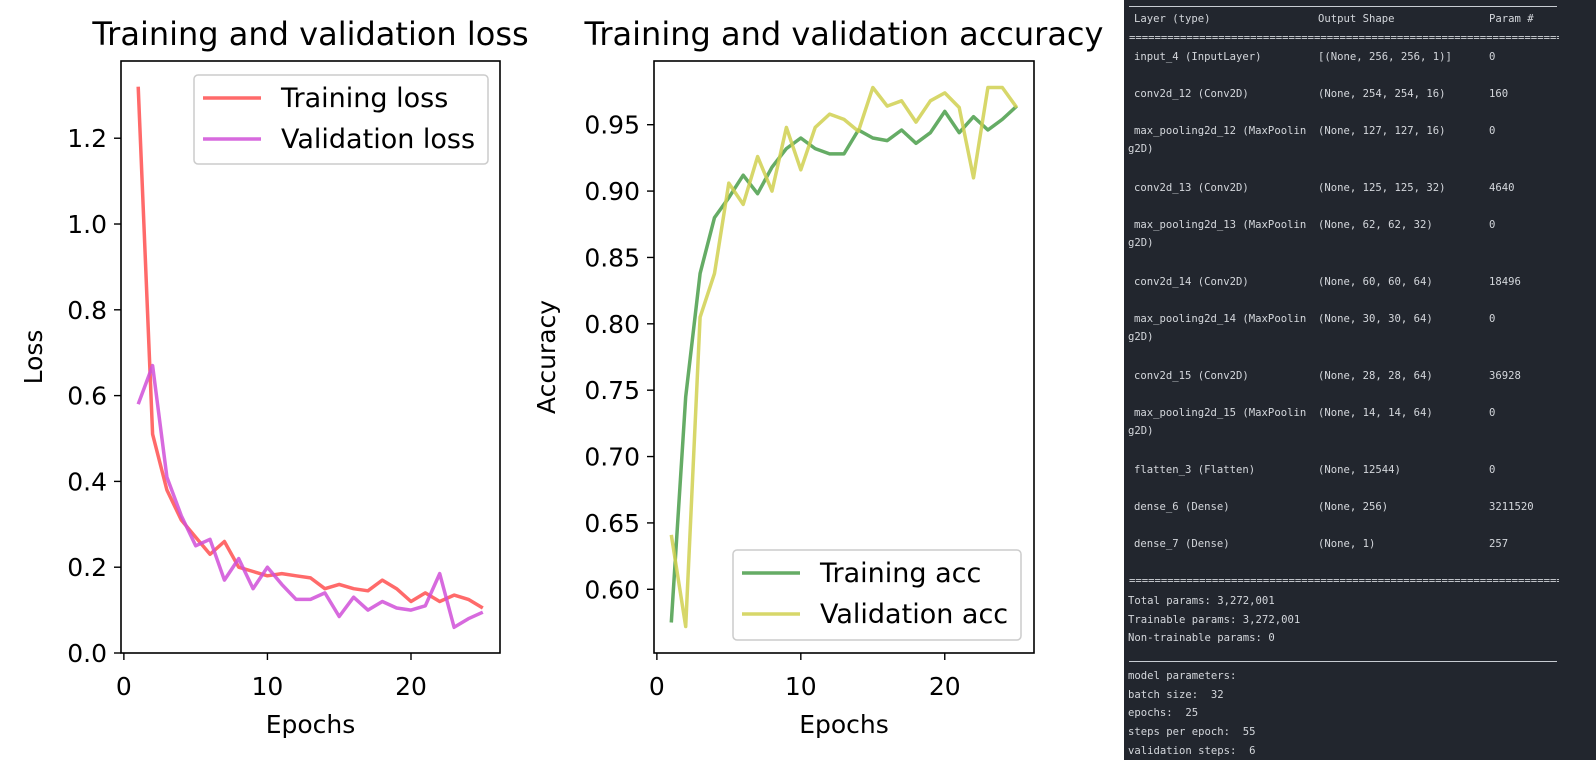 The width and height of the screenshot is (1596, 784). Describe the element at coordinates (1182, 676) in the screenshot. I see `model-parameters-heading: model parameters:` at that location.